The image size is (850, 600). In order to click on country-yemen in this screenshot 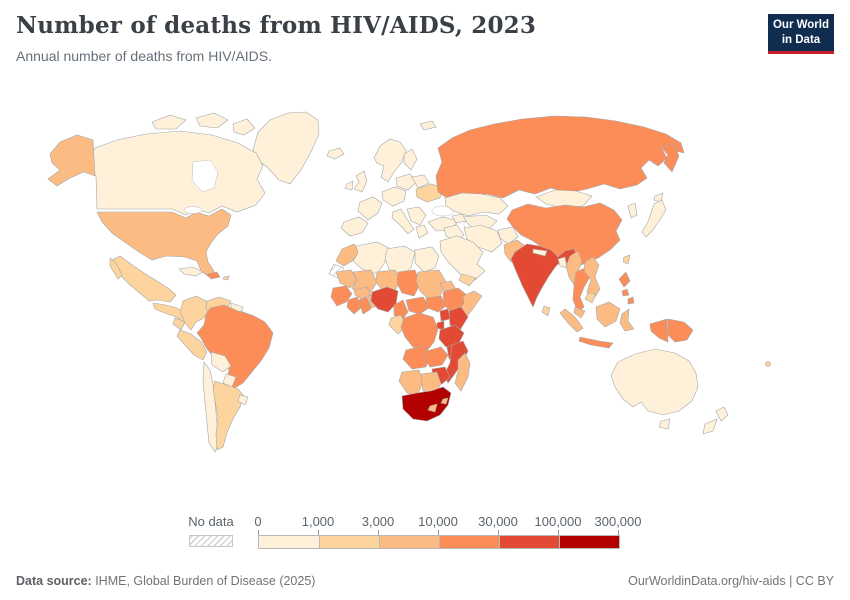, I will do `click(467, 280)`.